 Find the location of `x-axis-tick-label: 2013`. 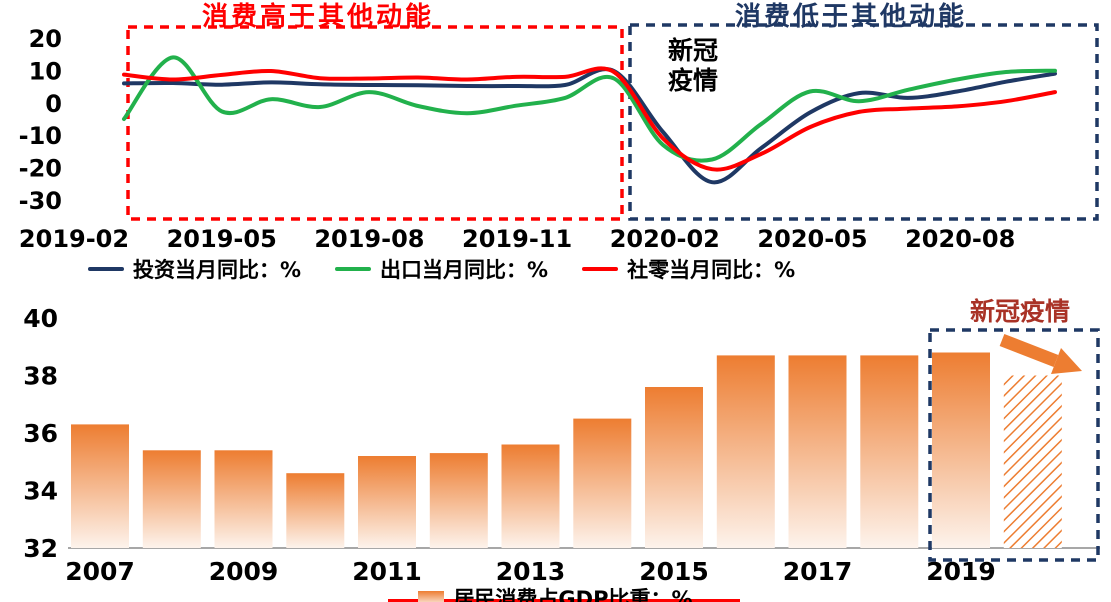

x-axis-tick-label: 2013 is located at coordinates (531, 571).